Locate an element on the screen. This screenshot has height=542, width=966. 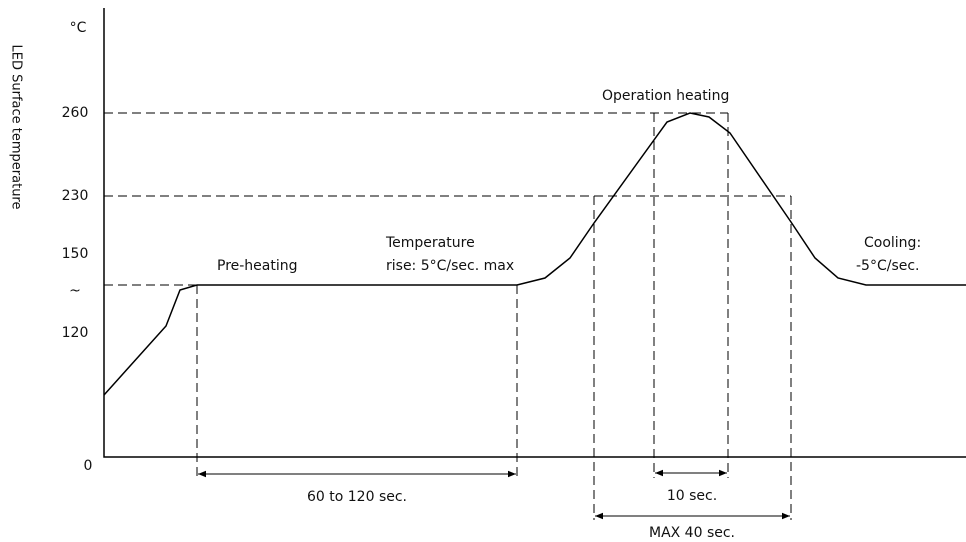
y-label: 120 is located at coordinates (75, 333).